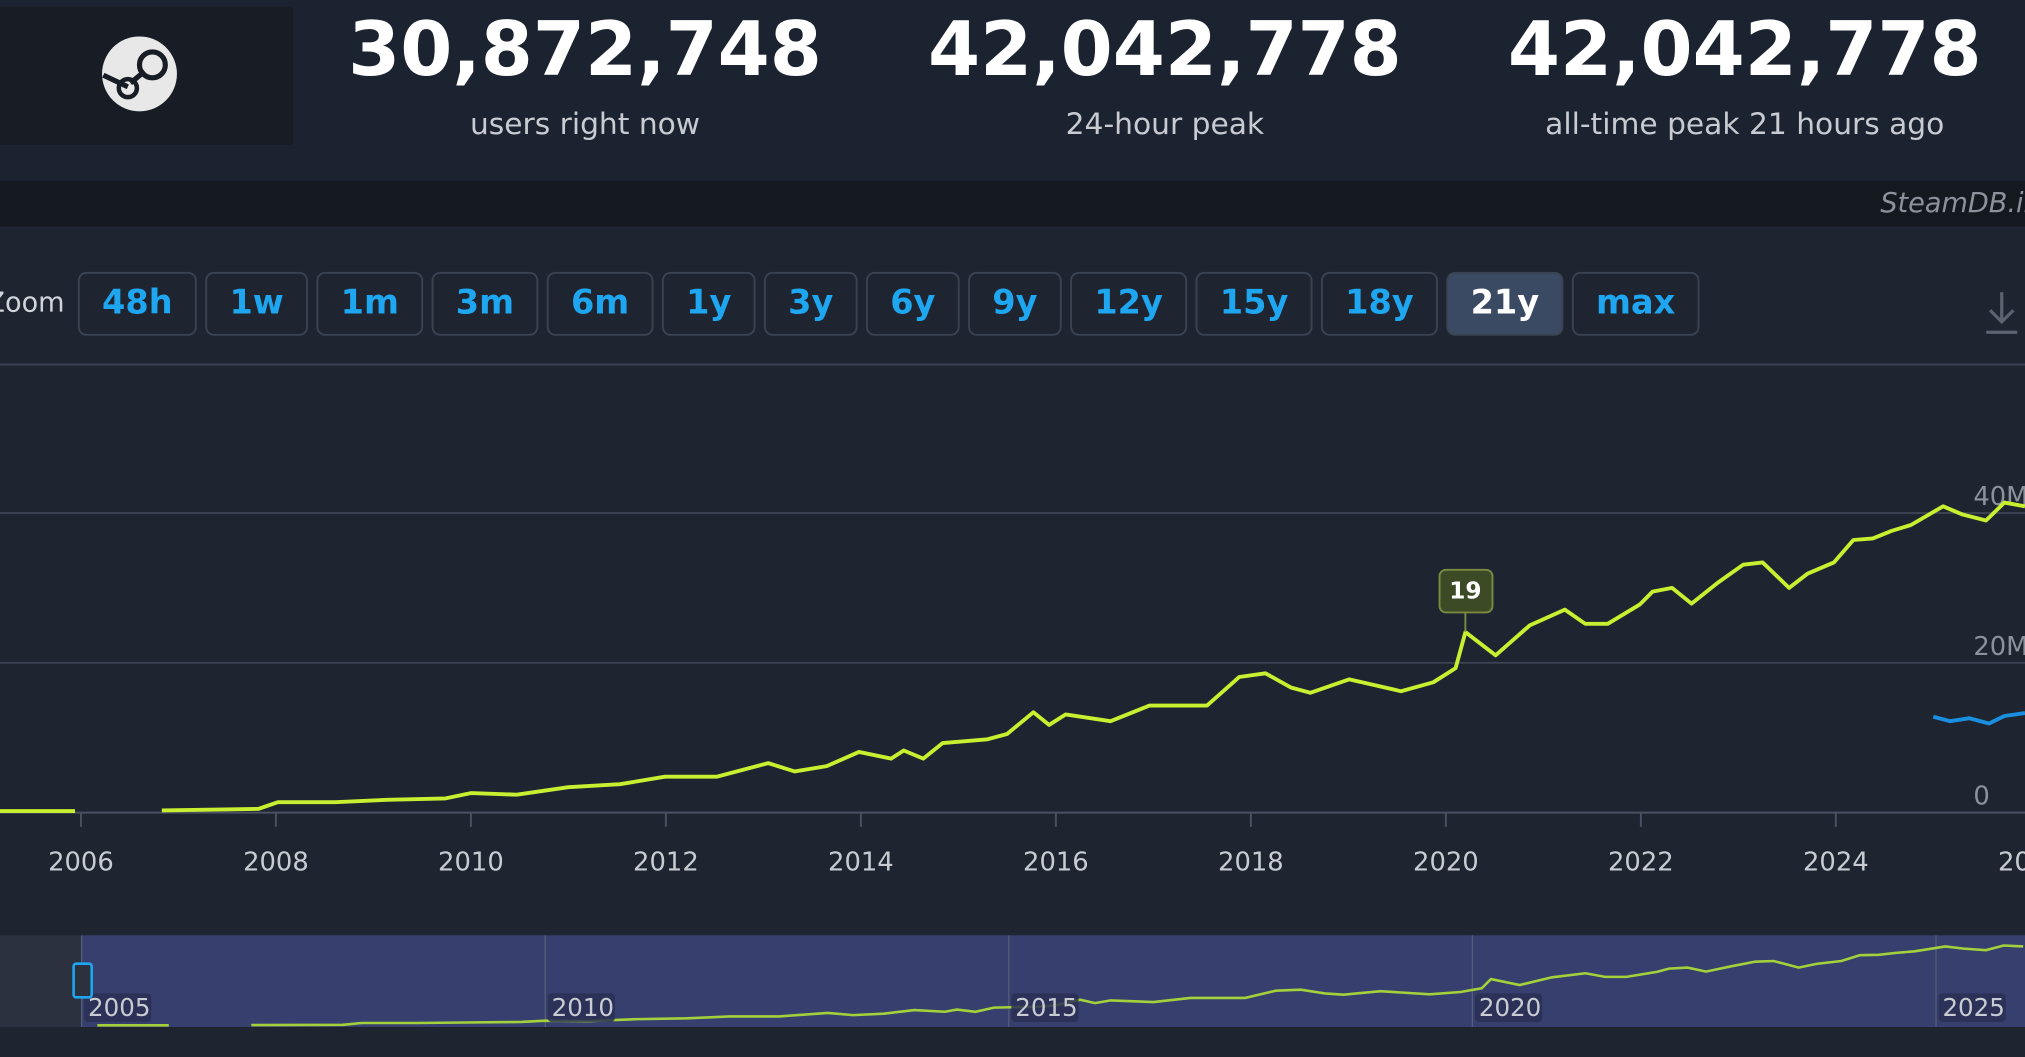 Image resolution: width=2025 pixels, height=1057 pixels. What do you see at coordinates (585, 124) in the screenshot?
I see `stat-label: users right now` at bounding box center [585, 124].